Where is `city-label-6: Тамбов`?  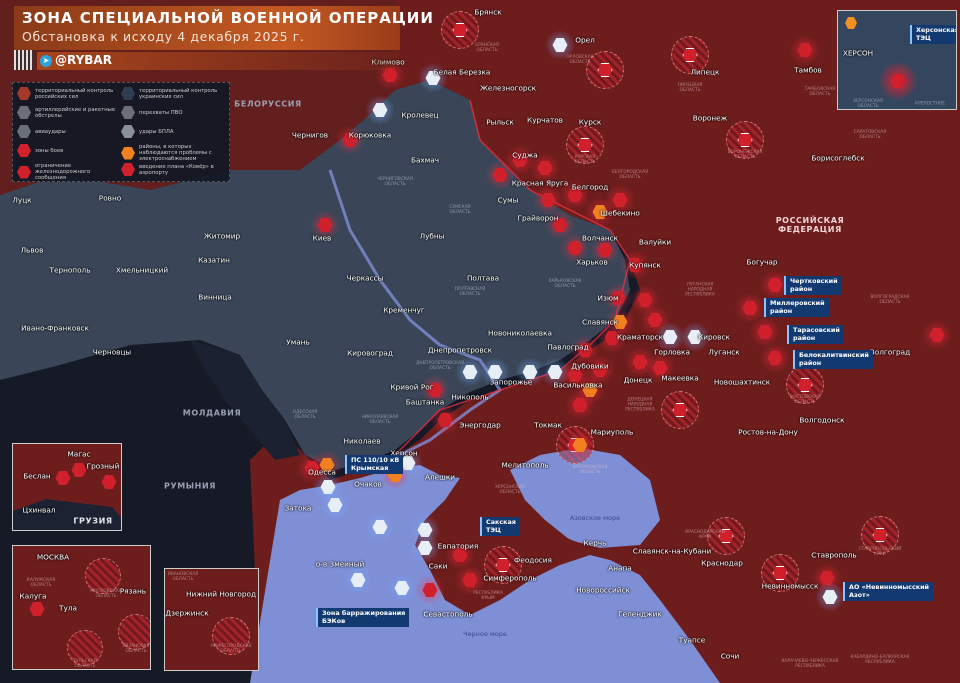 city-label-6: Тамбов is located at coordinates (808, 70).